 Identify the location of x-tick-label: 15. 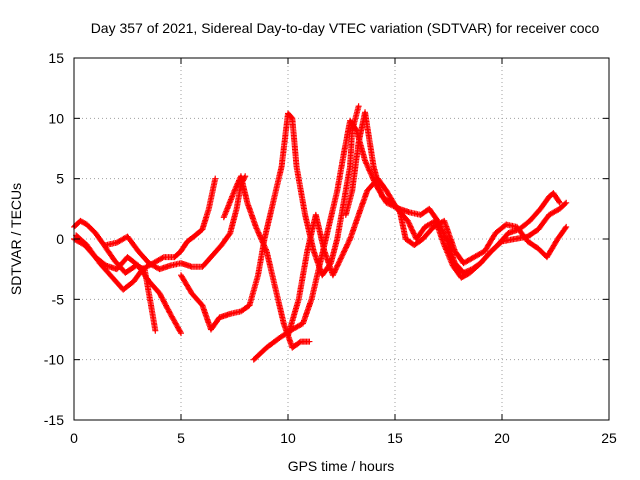
(395, 438).